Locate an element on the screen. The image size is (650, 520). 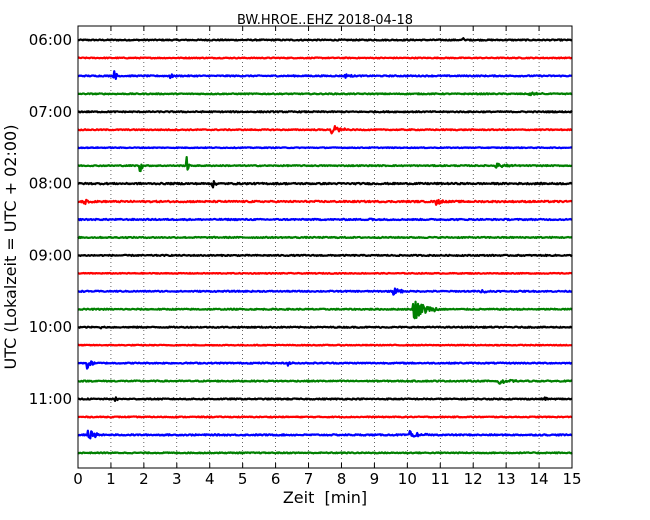
y-tick-label: 07:00 is located at coordinates (50, 112).